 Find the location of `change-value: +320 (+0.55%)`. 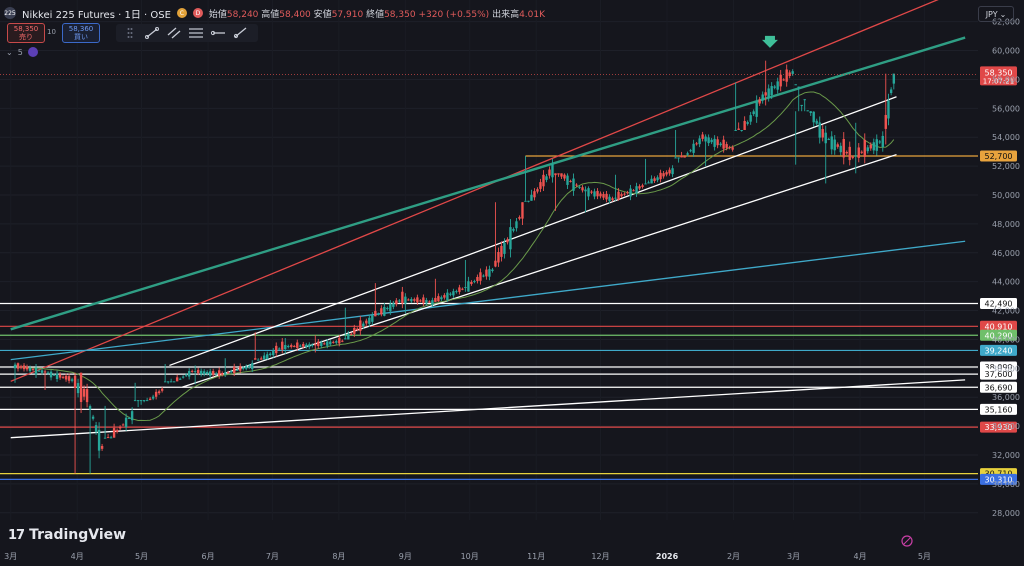

change-value: +320 (+0.55%) is located at coordinates (454, 14).